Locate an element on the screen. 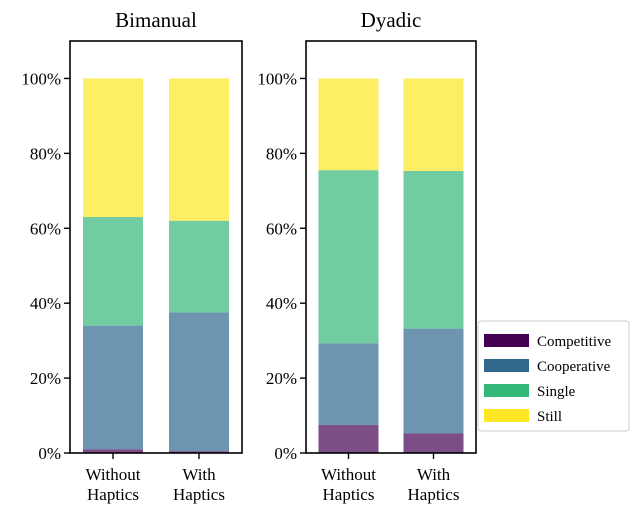 The width and height of the screenshot is (631, 512). legend-swatch-still is located at coordinates (506, 415).